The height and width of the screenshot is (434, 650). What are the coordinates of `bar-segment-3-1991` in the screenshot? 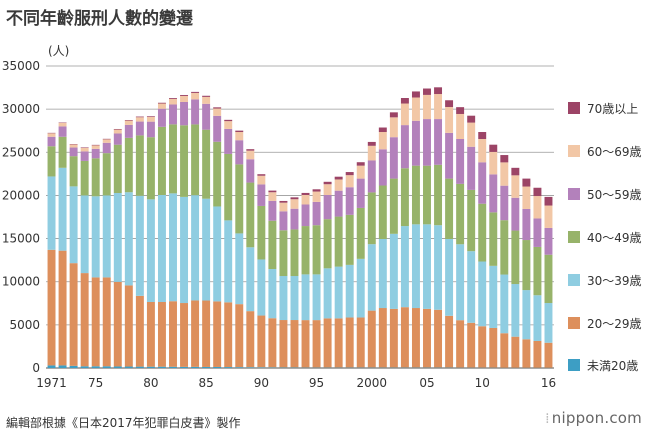 It's located at (272, 245).